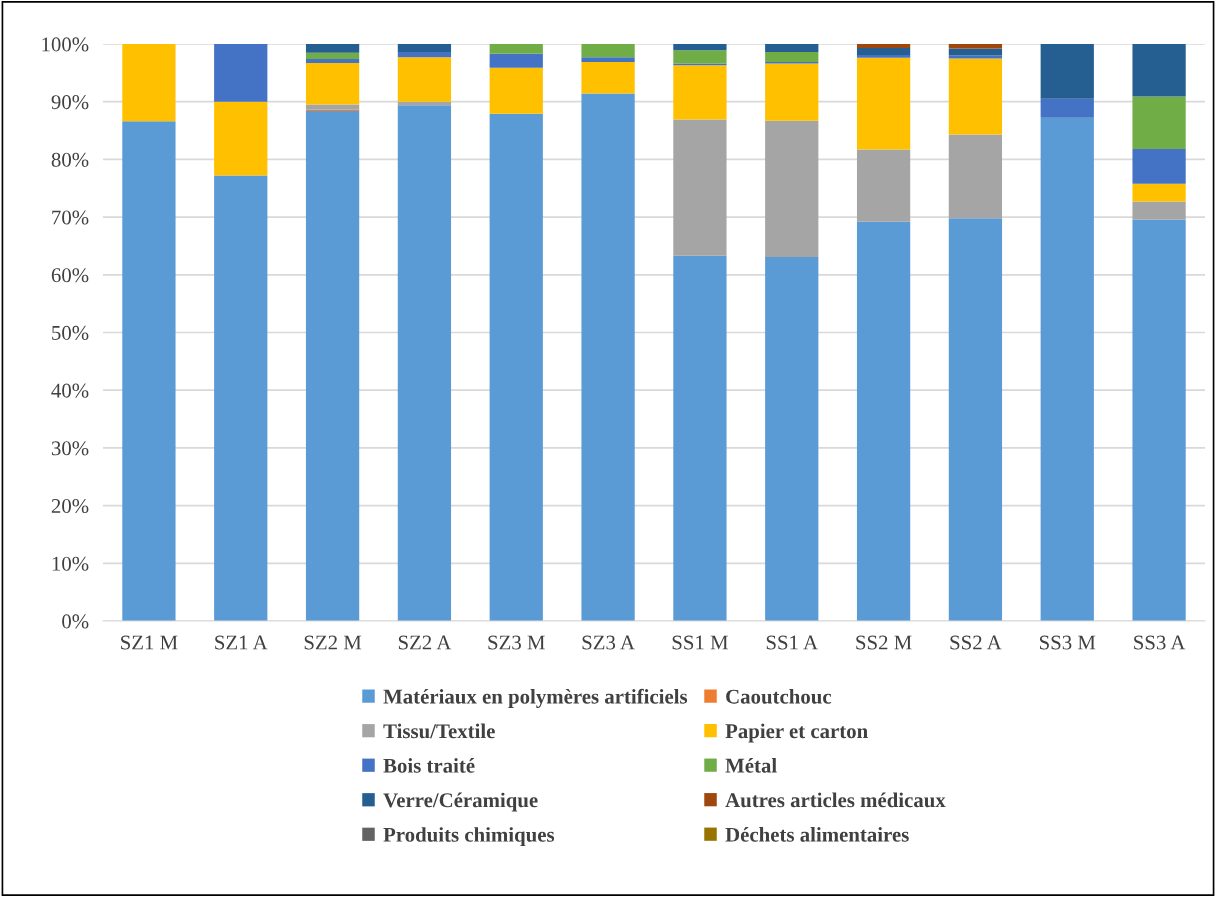 The image size is (1216, 897). What do you see at coordinates (241, 642) in the screenshot?
I see `x-tick-label: SZ1 A` at bounding box center [241, 642].